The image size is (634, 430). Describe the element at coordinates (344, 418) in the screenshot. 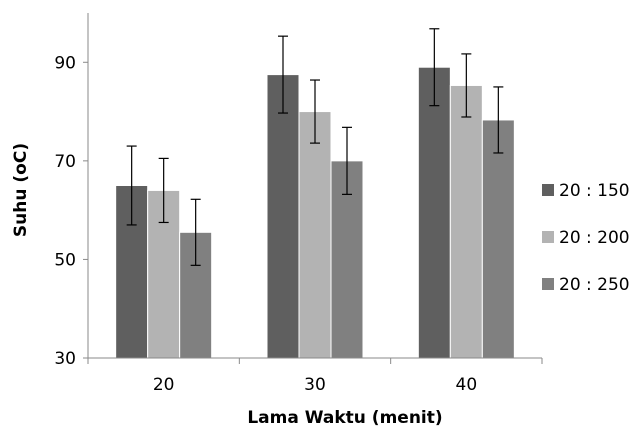

I see `x-axis-title: Lama Waktu (menit)` at that location.